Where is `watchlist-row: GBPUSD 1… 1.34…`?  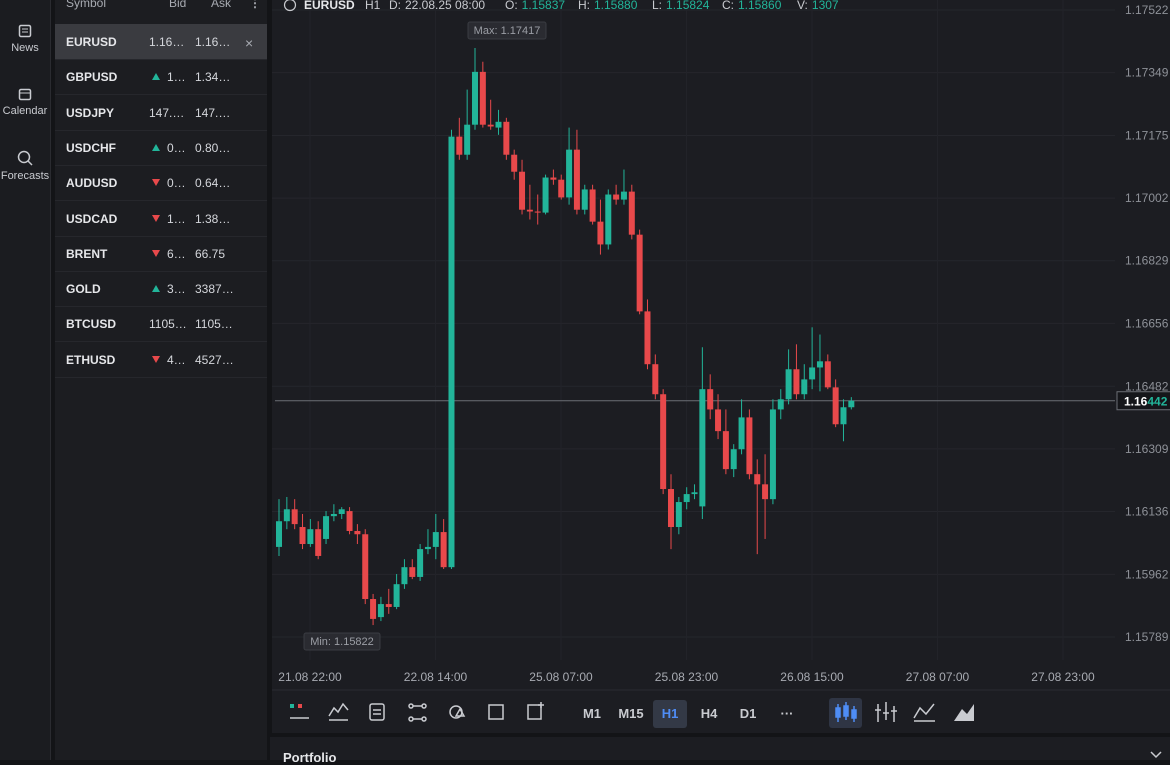
watchlist-row: GBPUSD 1… 1.34… is located at coordinates (161, 77).